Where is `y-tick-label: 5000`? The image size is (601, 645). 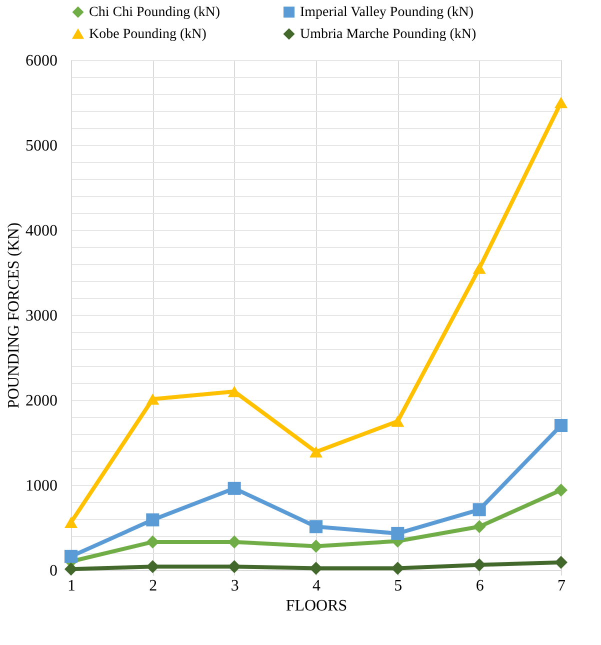
y-tick-label: 5000 is located at coordinates (42, 146).